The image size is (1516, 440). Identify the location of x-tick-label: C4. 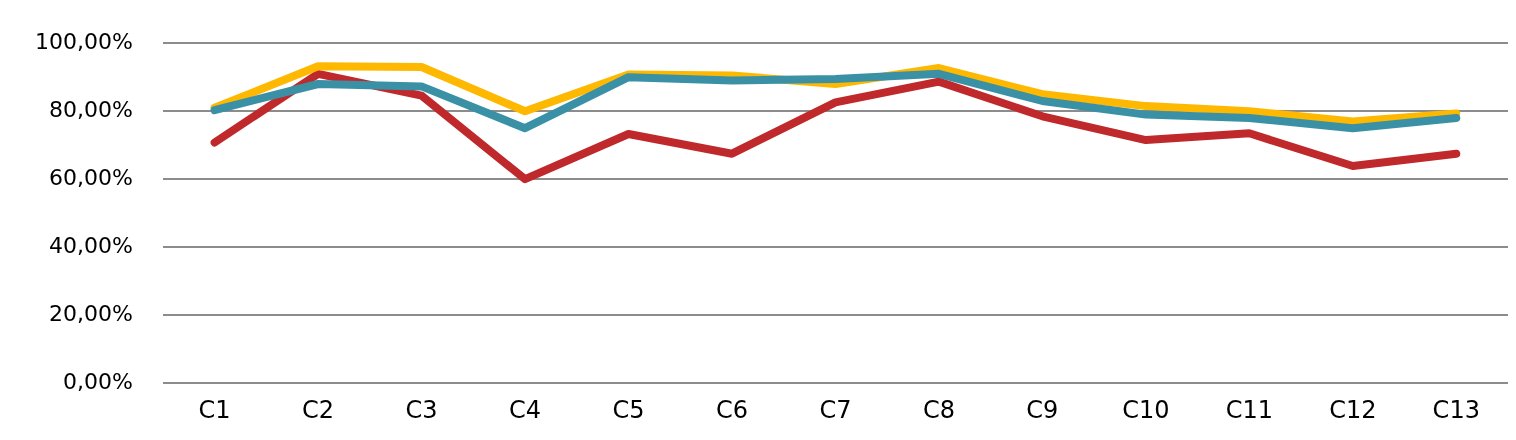
(525, 409).